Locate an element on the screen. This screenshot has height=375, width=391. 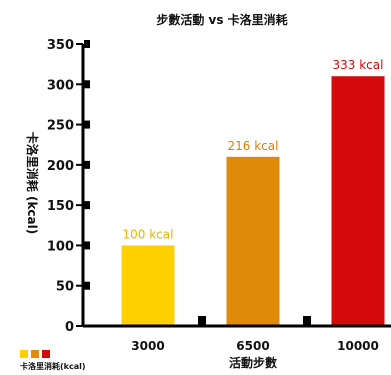
data-label-3000: 100 kcal is located at coordinates (148, 234).